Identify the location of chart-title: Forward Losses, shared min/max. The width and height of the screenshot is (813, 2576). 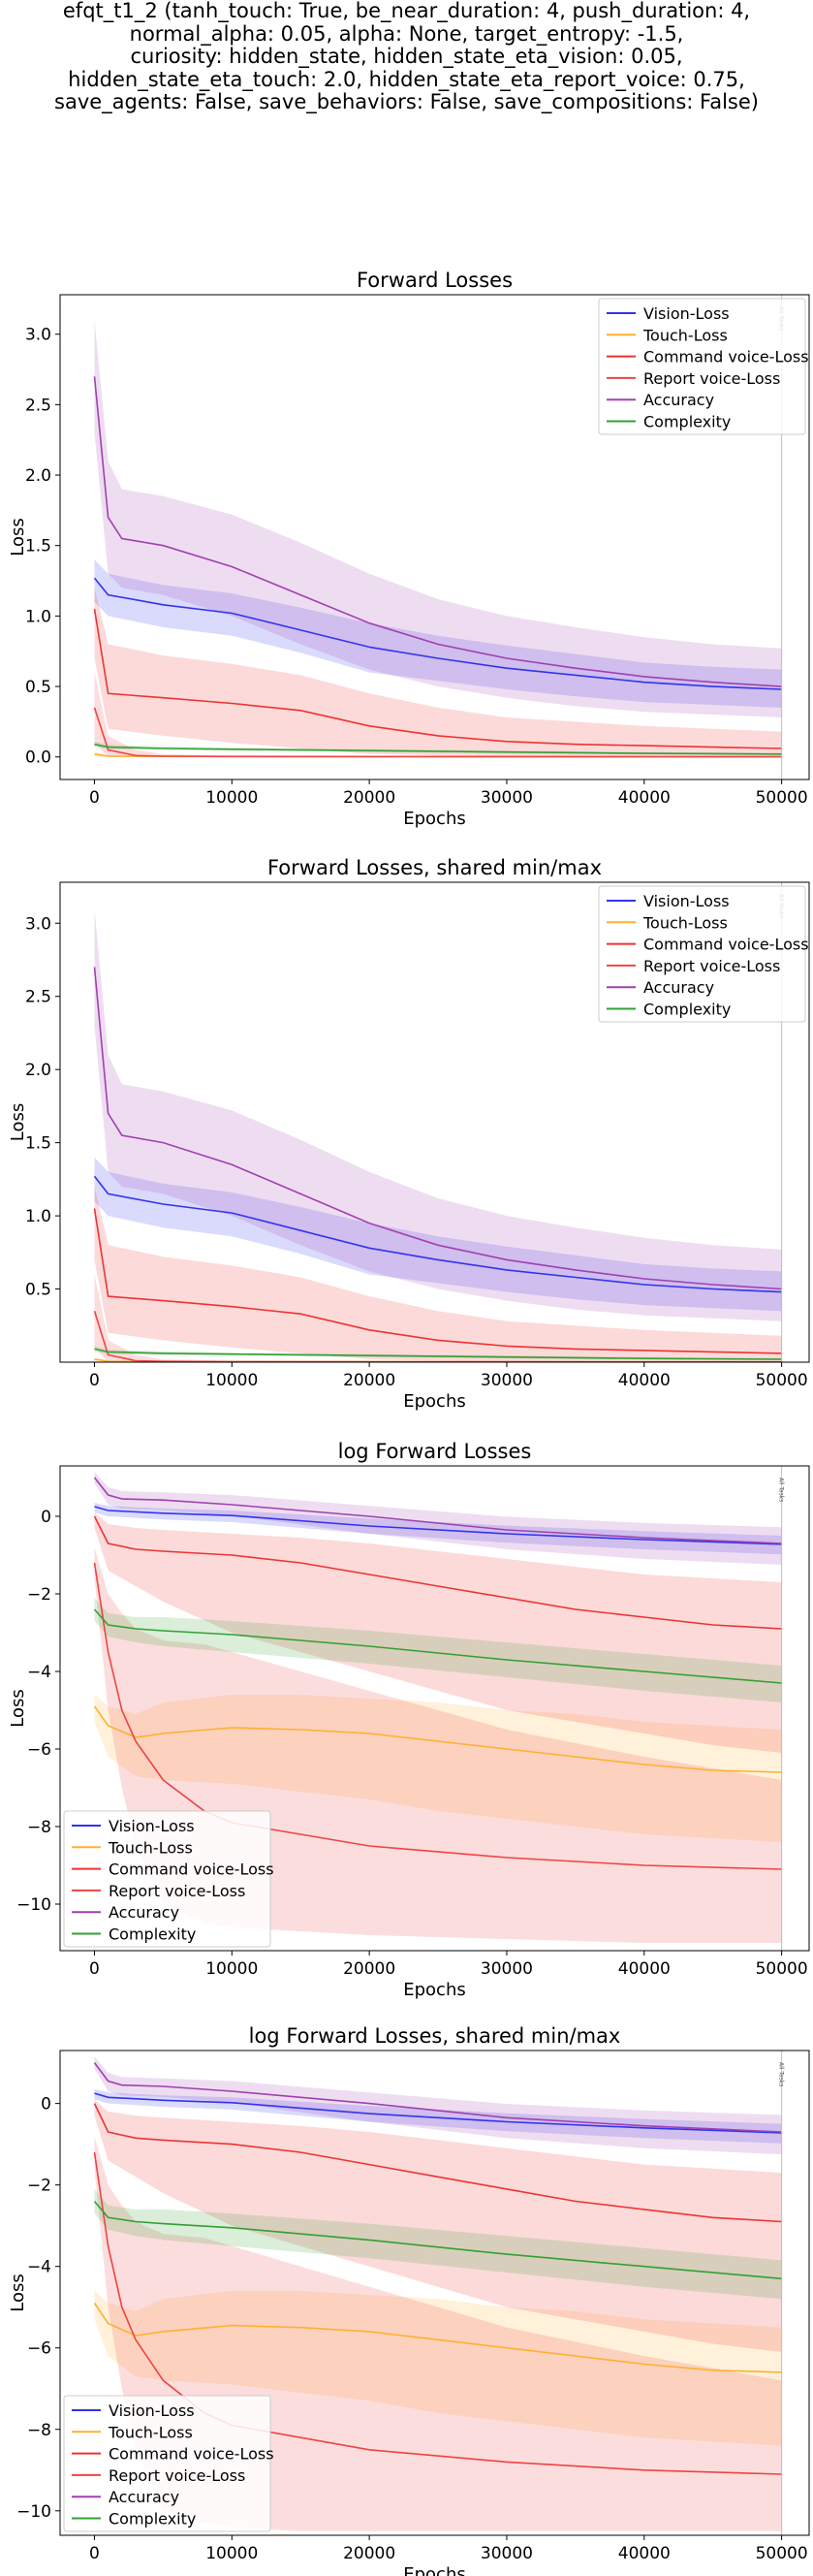
(434, 867).